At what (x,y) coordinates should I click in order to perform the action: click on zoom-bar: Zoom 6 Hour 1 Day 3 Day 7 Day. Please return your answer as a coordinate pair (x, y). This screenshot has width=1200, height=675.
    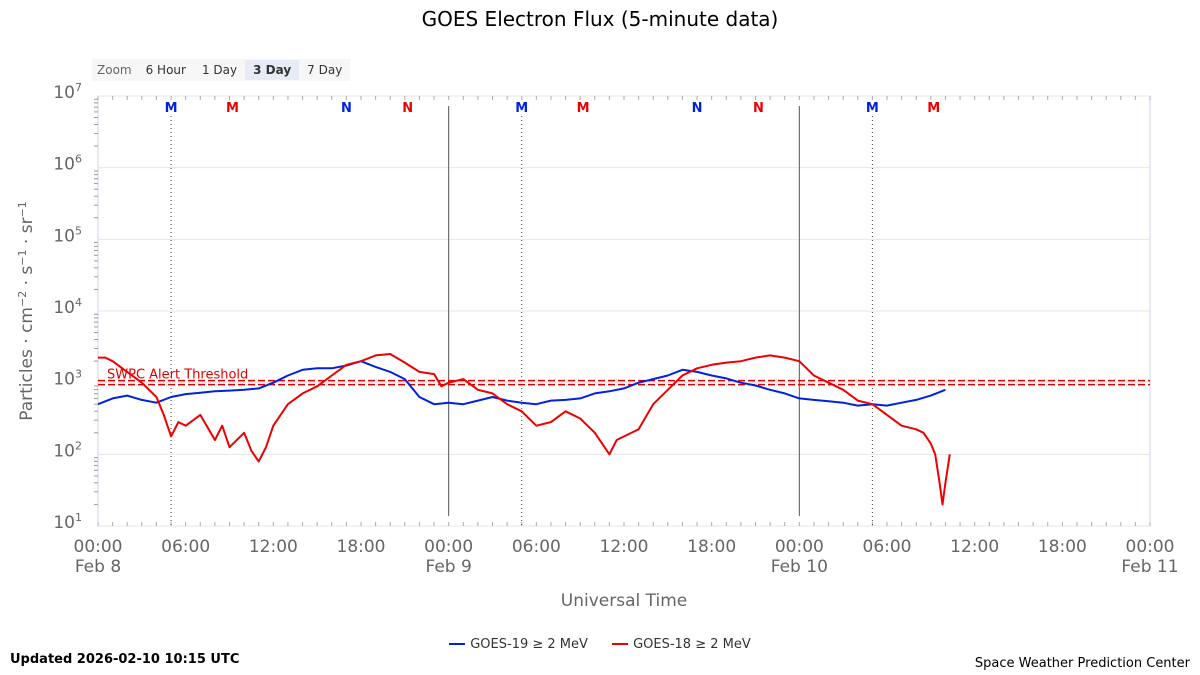
    Looking at the image, I should click on (221, 70).